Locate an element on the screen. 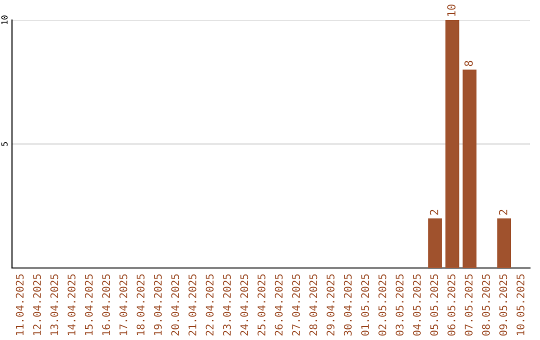 The height and width of the screenshot is (340, 540). x-tick-label: 04.05.2025 is located at coordinates (416, 305).